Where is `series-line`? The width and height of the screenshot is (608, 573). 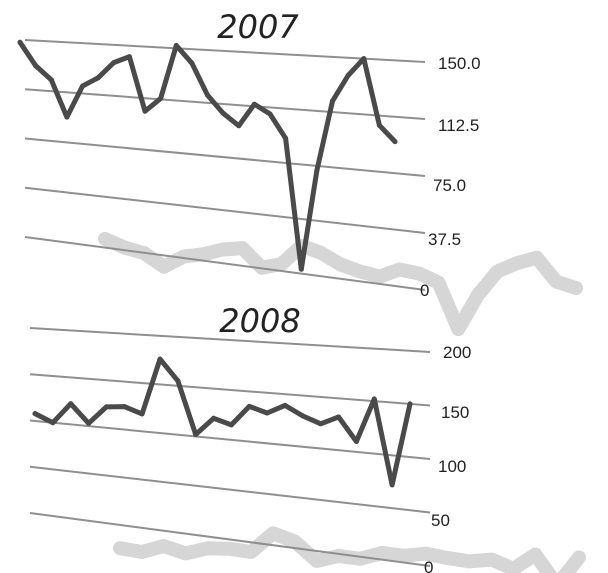 series-line is located at coordinates (222, 422).